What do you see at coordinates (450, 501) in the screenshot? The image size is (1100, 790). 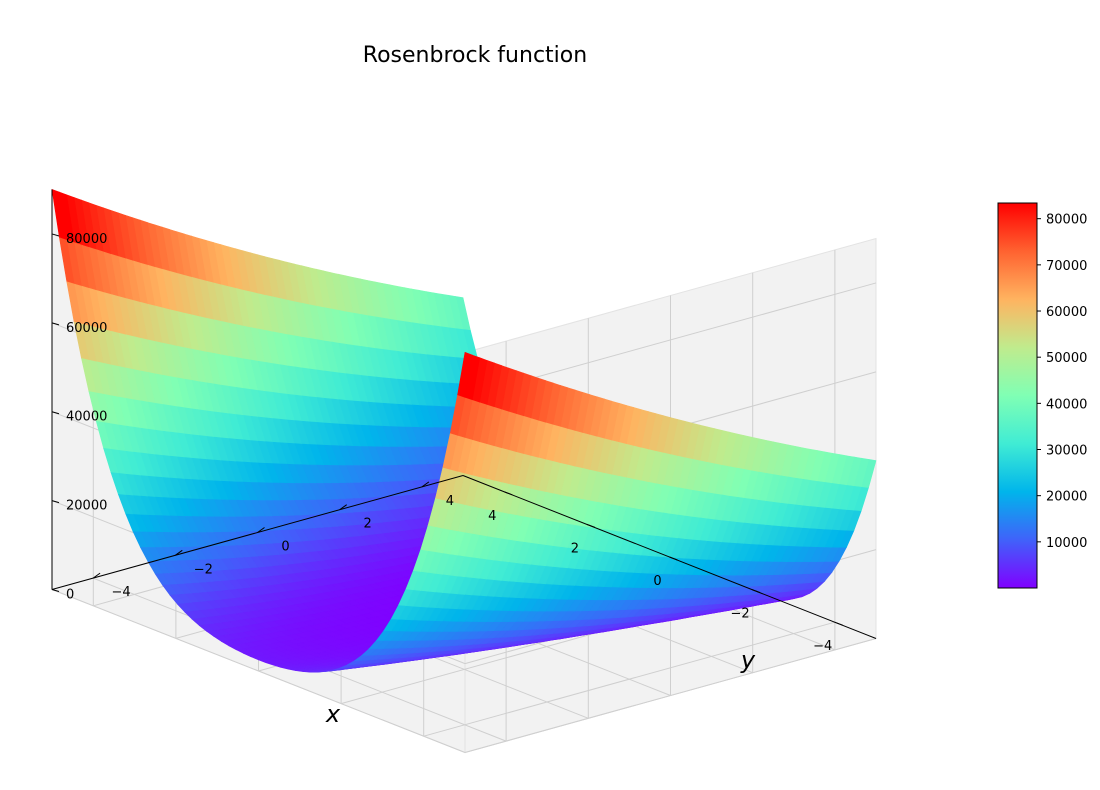 I see `y-tick-label: 4` at bounding box center [450, 501].